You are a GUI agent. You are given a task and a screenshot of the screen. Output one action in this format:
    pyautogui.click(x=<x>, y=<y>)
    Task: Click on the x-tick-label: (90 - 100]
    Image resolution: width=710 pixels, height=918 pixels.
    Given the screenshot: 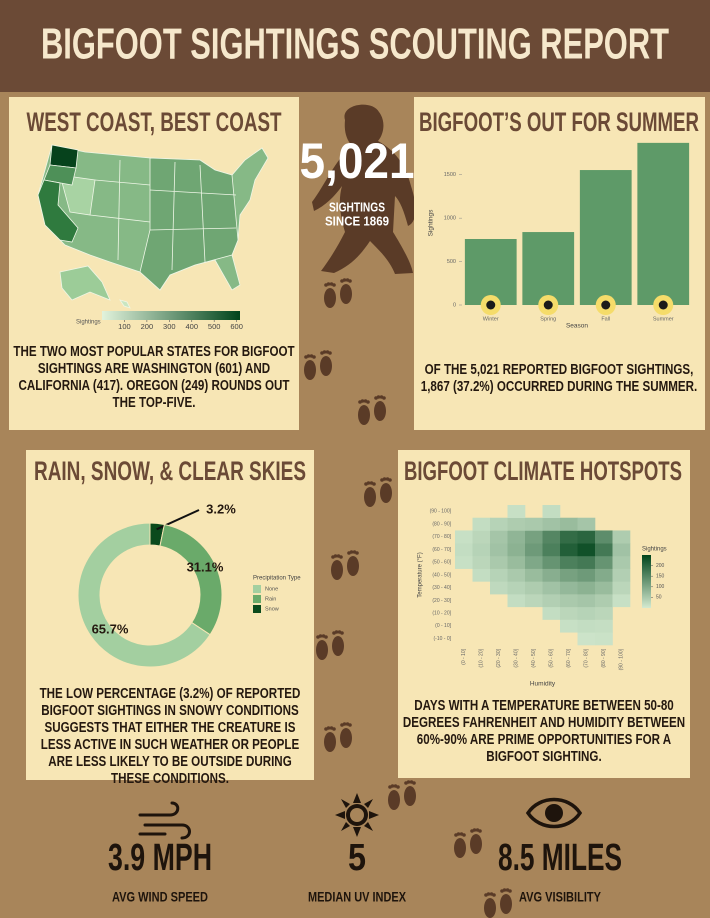 What is the action you would take?
    pyautogui.click(x=622, y=659)
    